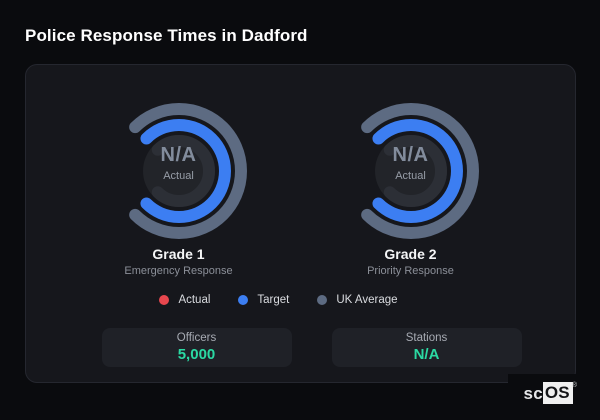 Image resolution: width=600 pixels, height=420 pixels. What do you see at coordinates (164, 300) in the screenshot?
I see `actual-legend-dot-icon` at bounding box center [164, 300].